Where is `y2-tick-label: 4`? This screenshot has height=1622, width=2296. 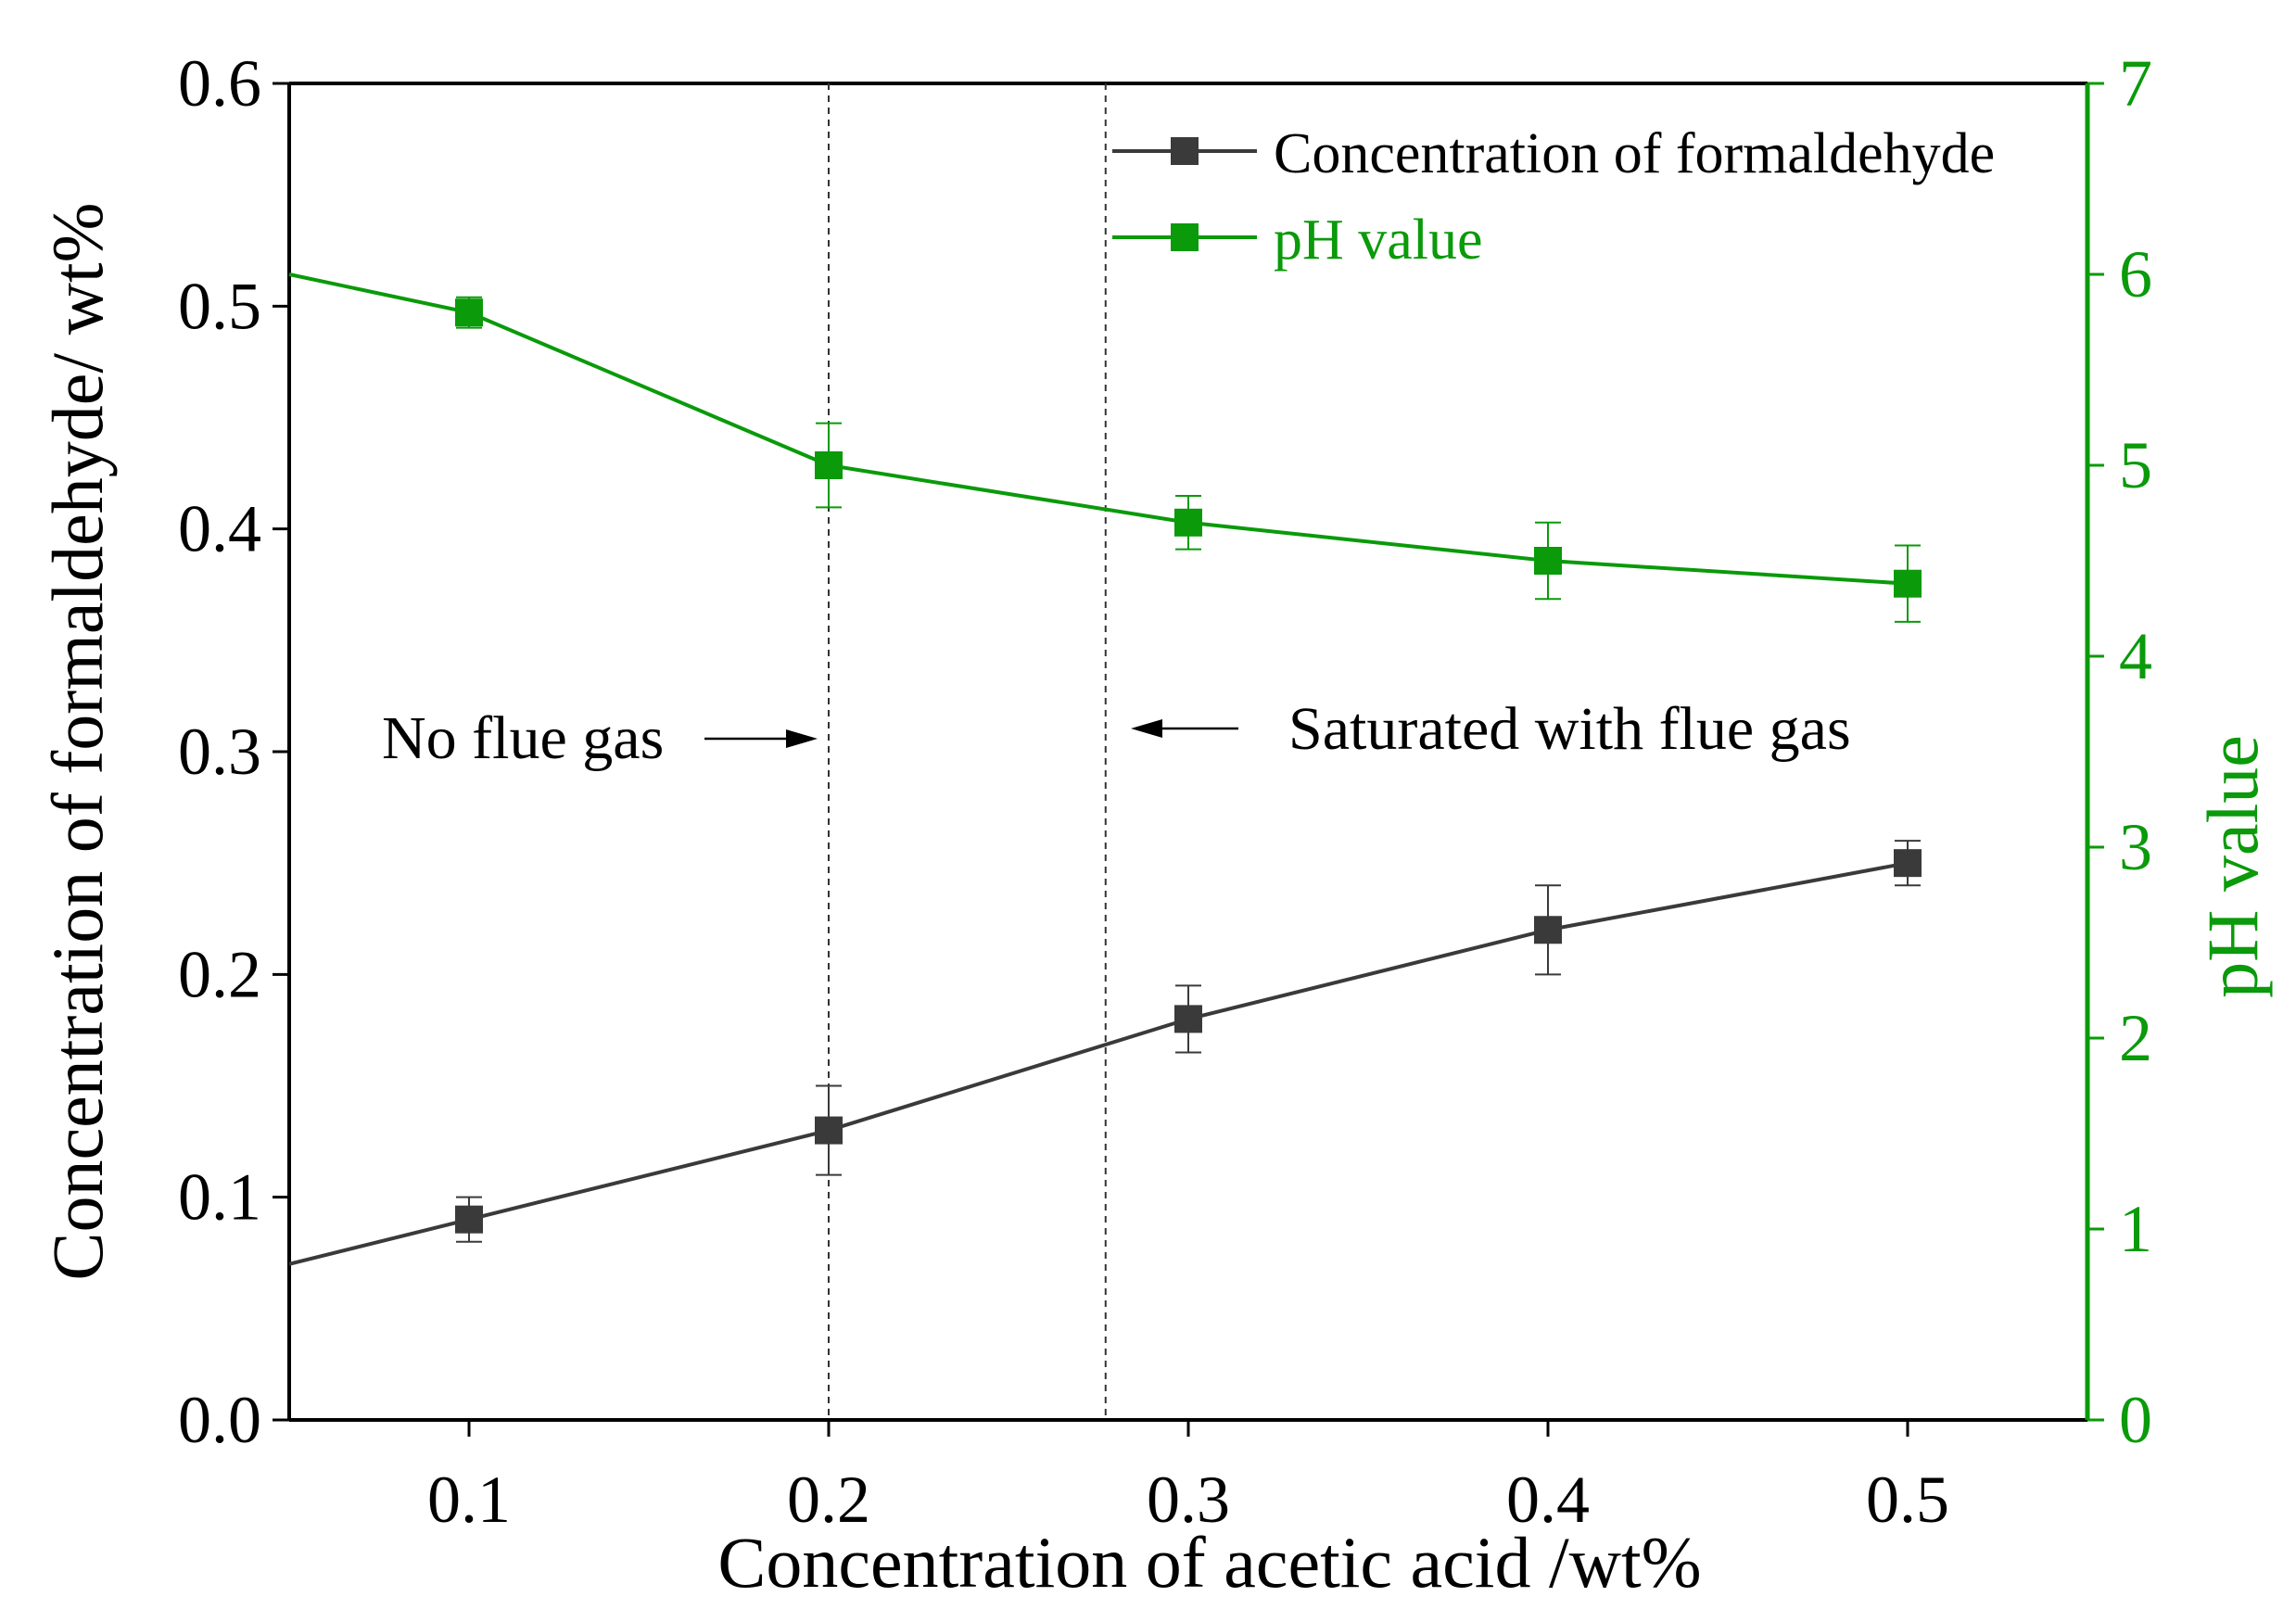 y2-tick-label: 4 is located at coordinates (2135, 656).